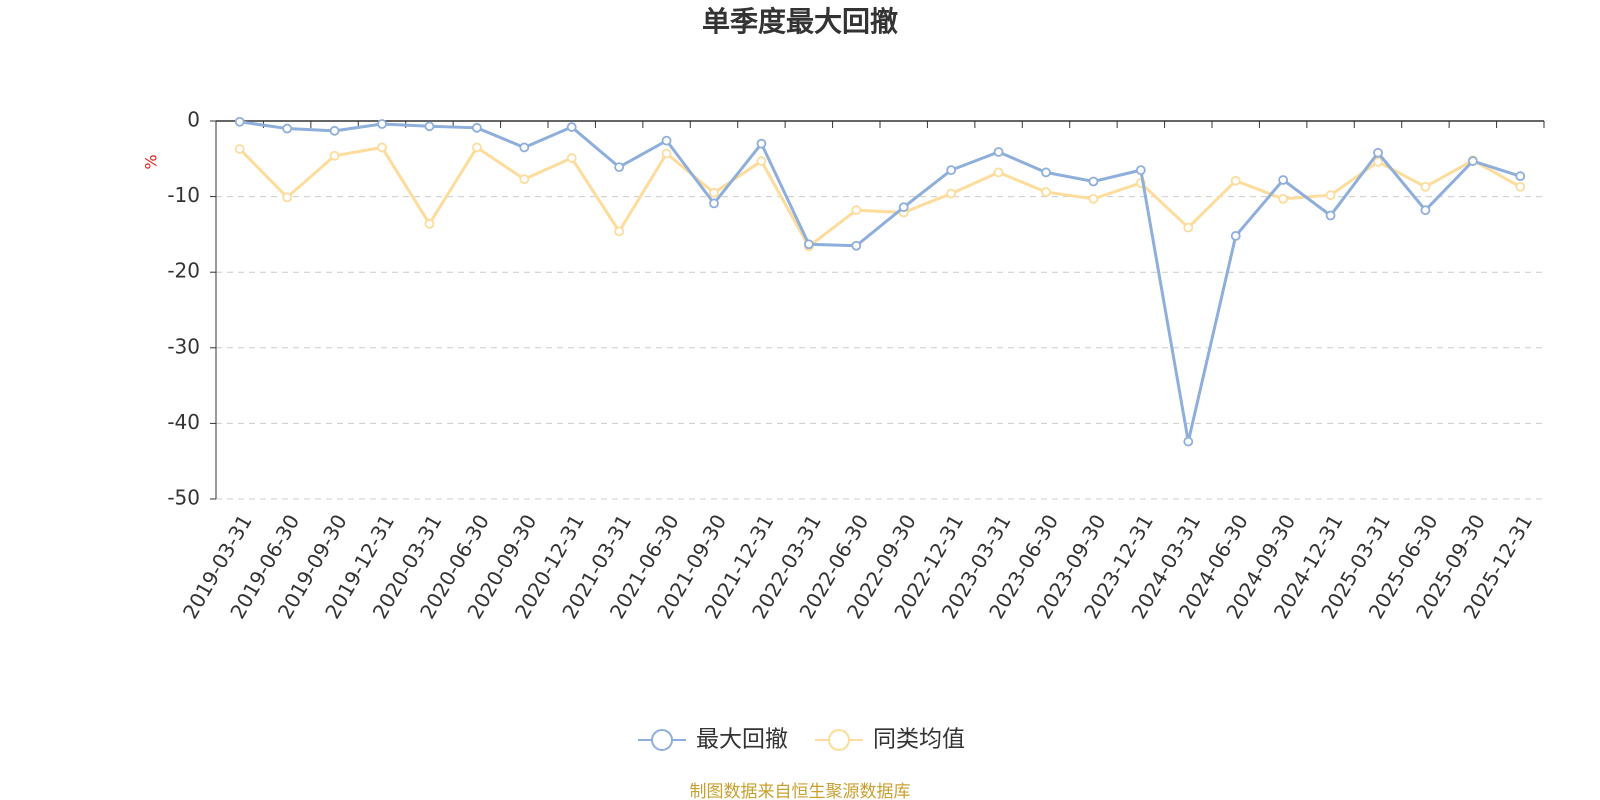 Image resolution: width=1600 pixels, height=800 pixels. Describe the element at coordinates (183, 346) in the screenshot. I see `y-tick-label: -30` at that location.